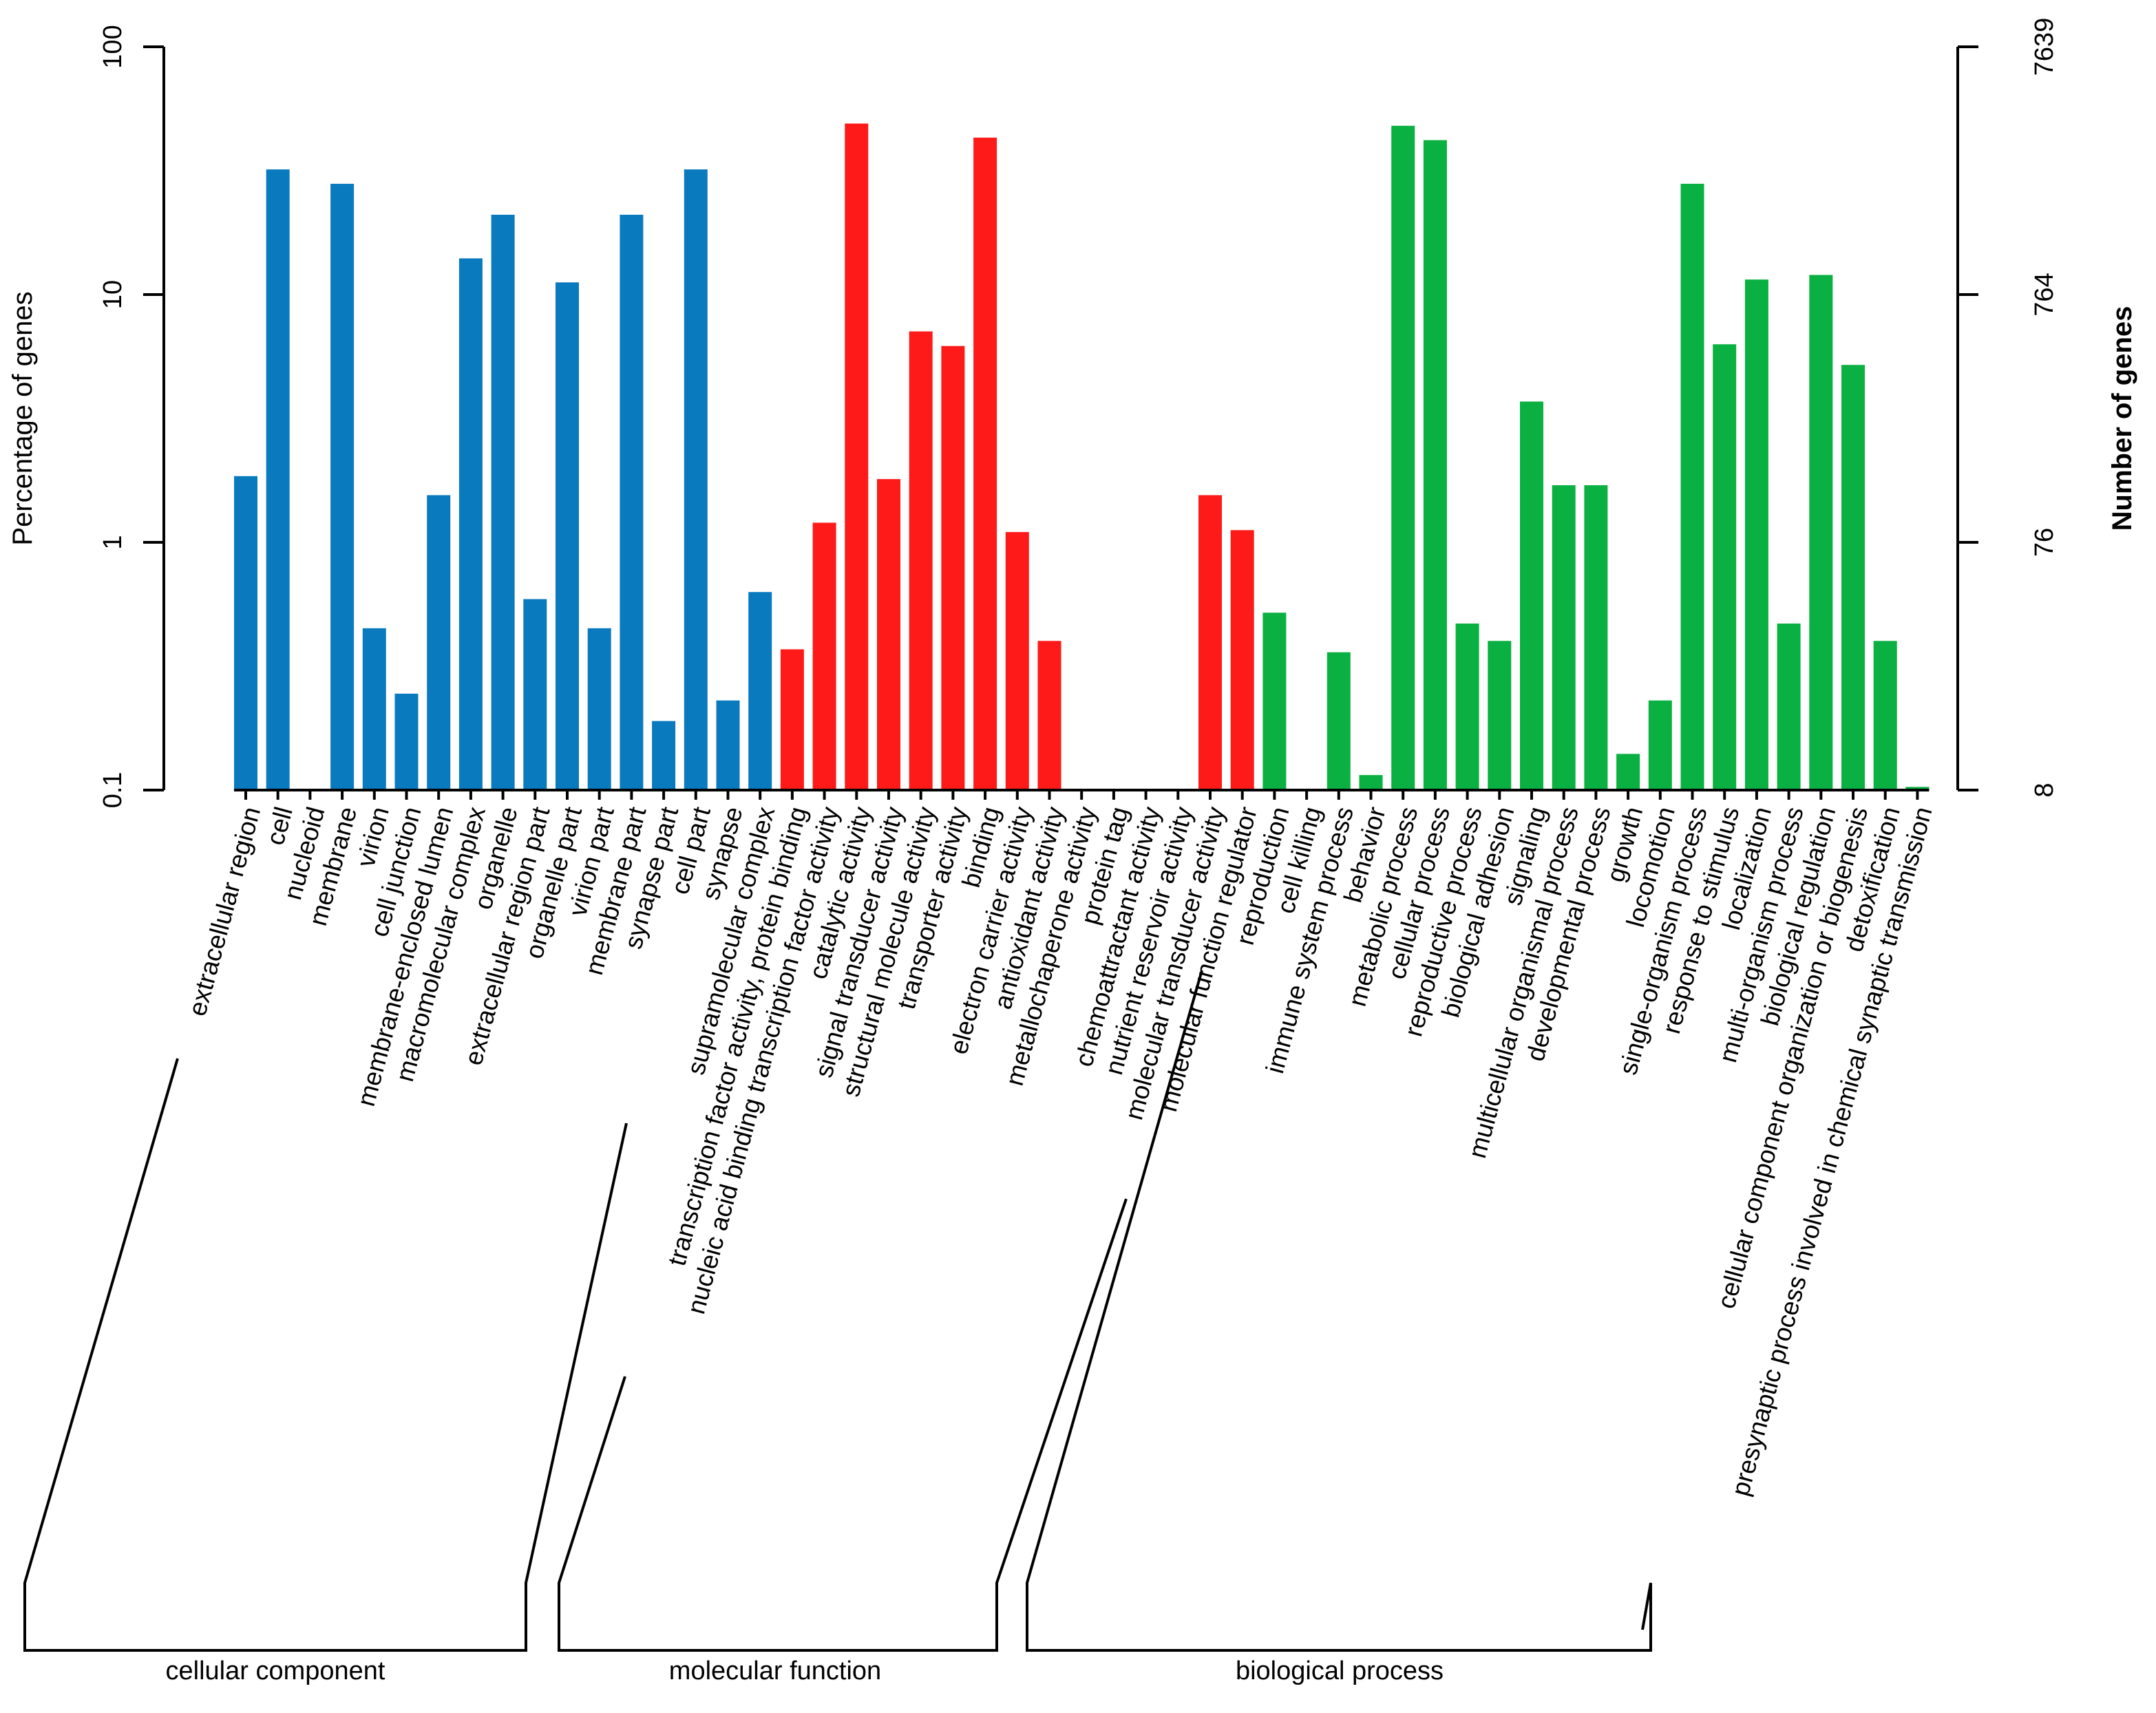 Image resolution: width=2156 pixels, height=1713 pixels. Describe the element at coordinates (1340, 1671) in the screenshot. I see `group-label-biological-process: biological process` at that location.